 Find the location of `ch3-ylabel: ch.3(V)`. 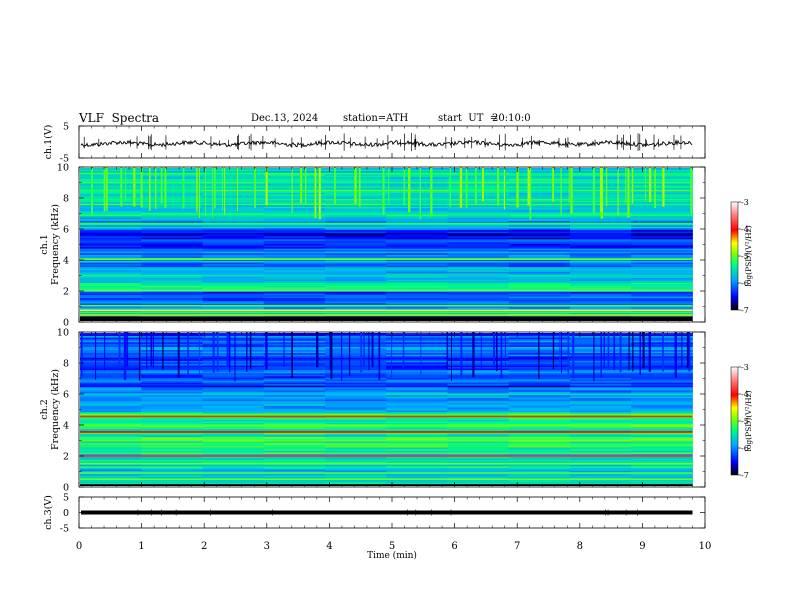

ch3-ylabel: ch.3(V) is located at coordinates (48, 512).